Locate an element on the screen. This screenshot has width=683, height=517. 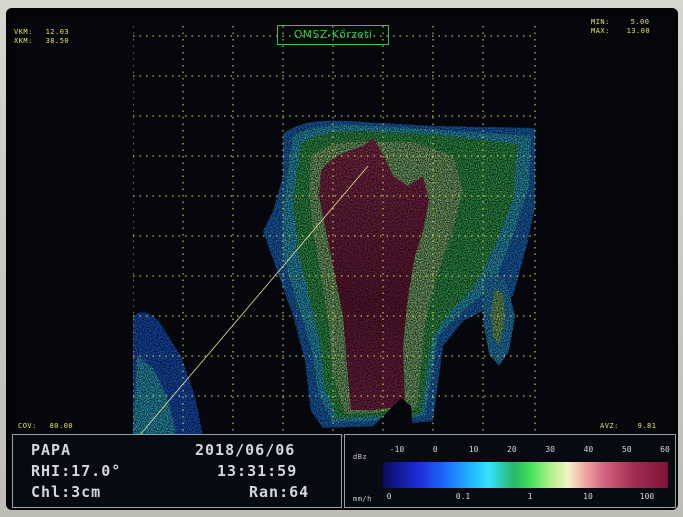
scan-date: 2018/06/06 is located at coordinates (245, 450).